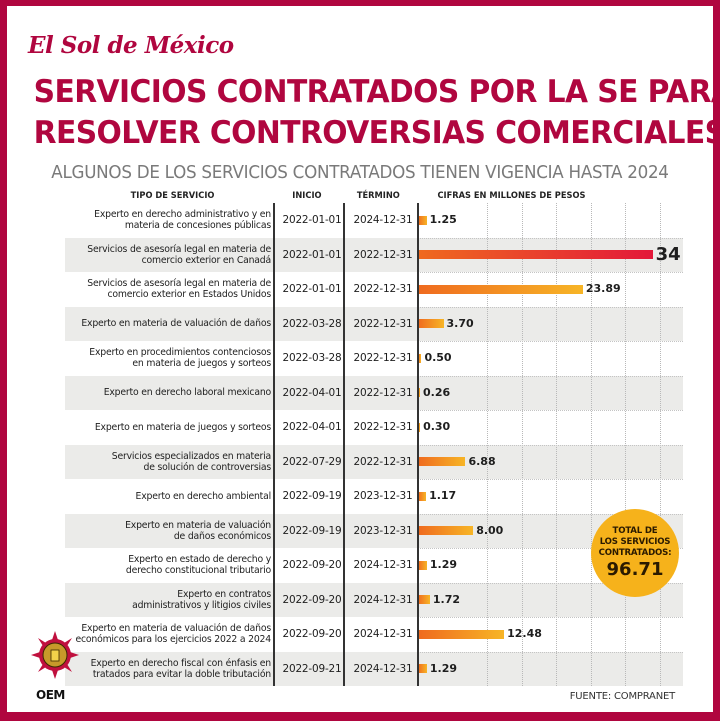 The width and height of the screenshot is (720, 721). Describe the element at coordinates (182, 215) in the screenshot. I see `service-name-line: Experto en derecho administrativo y en` at that location.